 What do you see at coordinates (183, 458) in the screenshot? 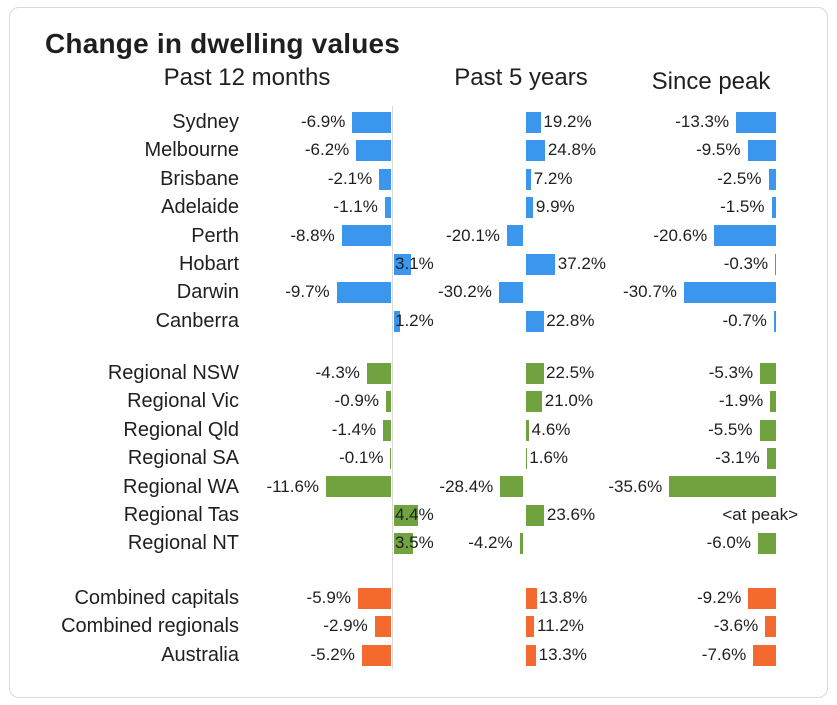
I see `row-label: Regional SA` at bounding box center [183, 458].